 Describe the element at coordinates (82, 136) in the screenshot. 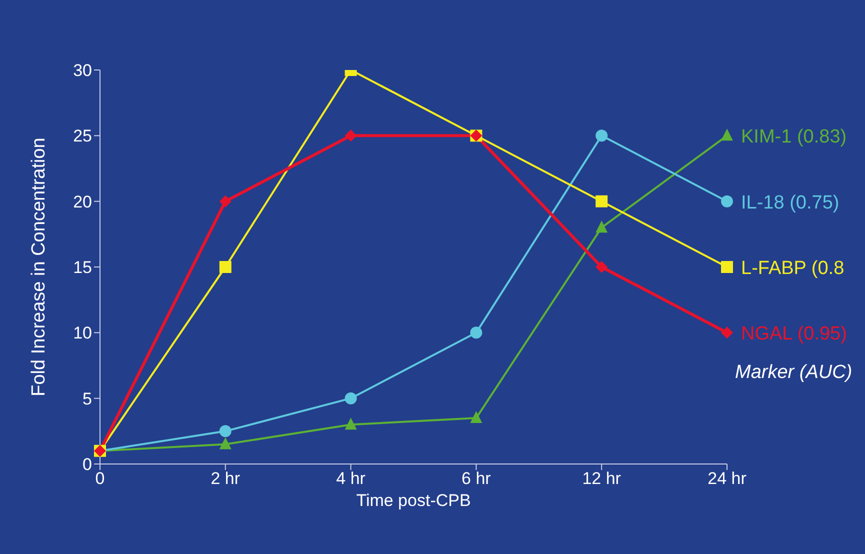

I see `y-tick-label: 25` at that location.